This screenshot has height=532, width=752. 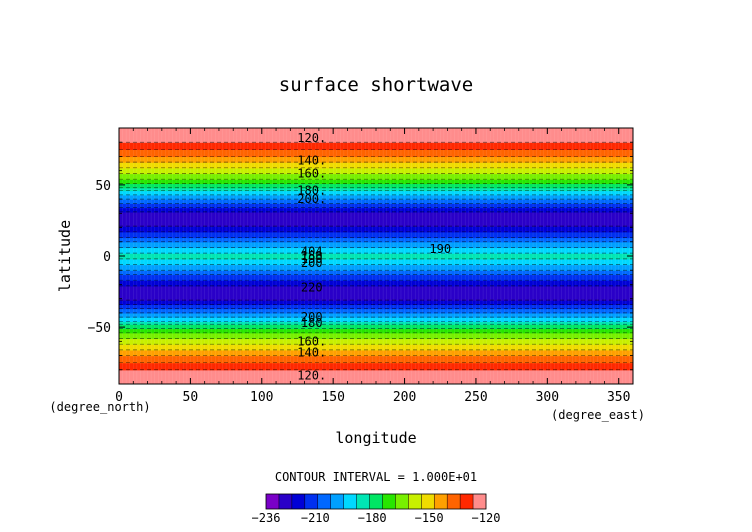 I want to click on contour-interval-text: CONTOUR INTERVAL = 1.000E+01, so click(x=376, y=477).